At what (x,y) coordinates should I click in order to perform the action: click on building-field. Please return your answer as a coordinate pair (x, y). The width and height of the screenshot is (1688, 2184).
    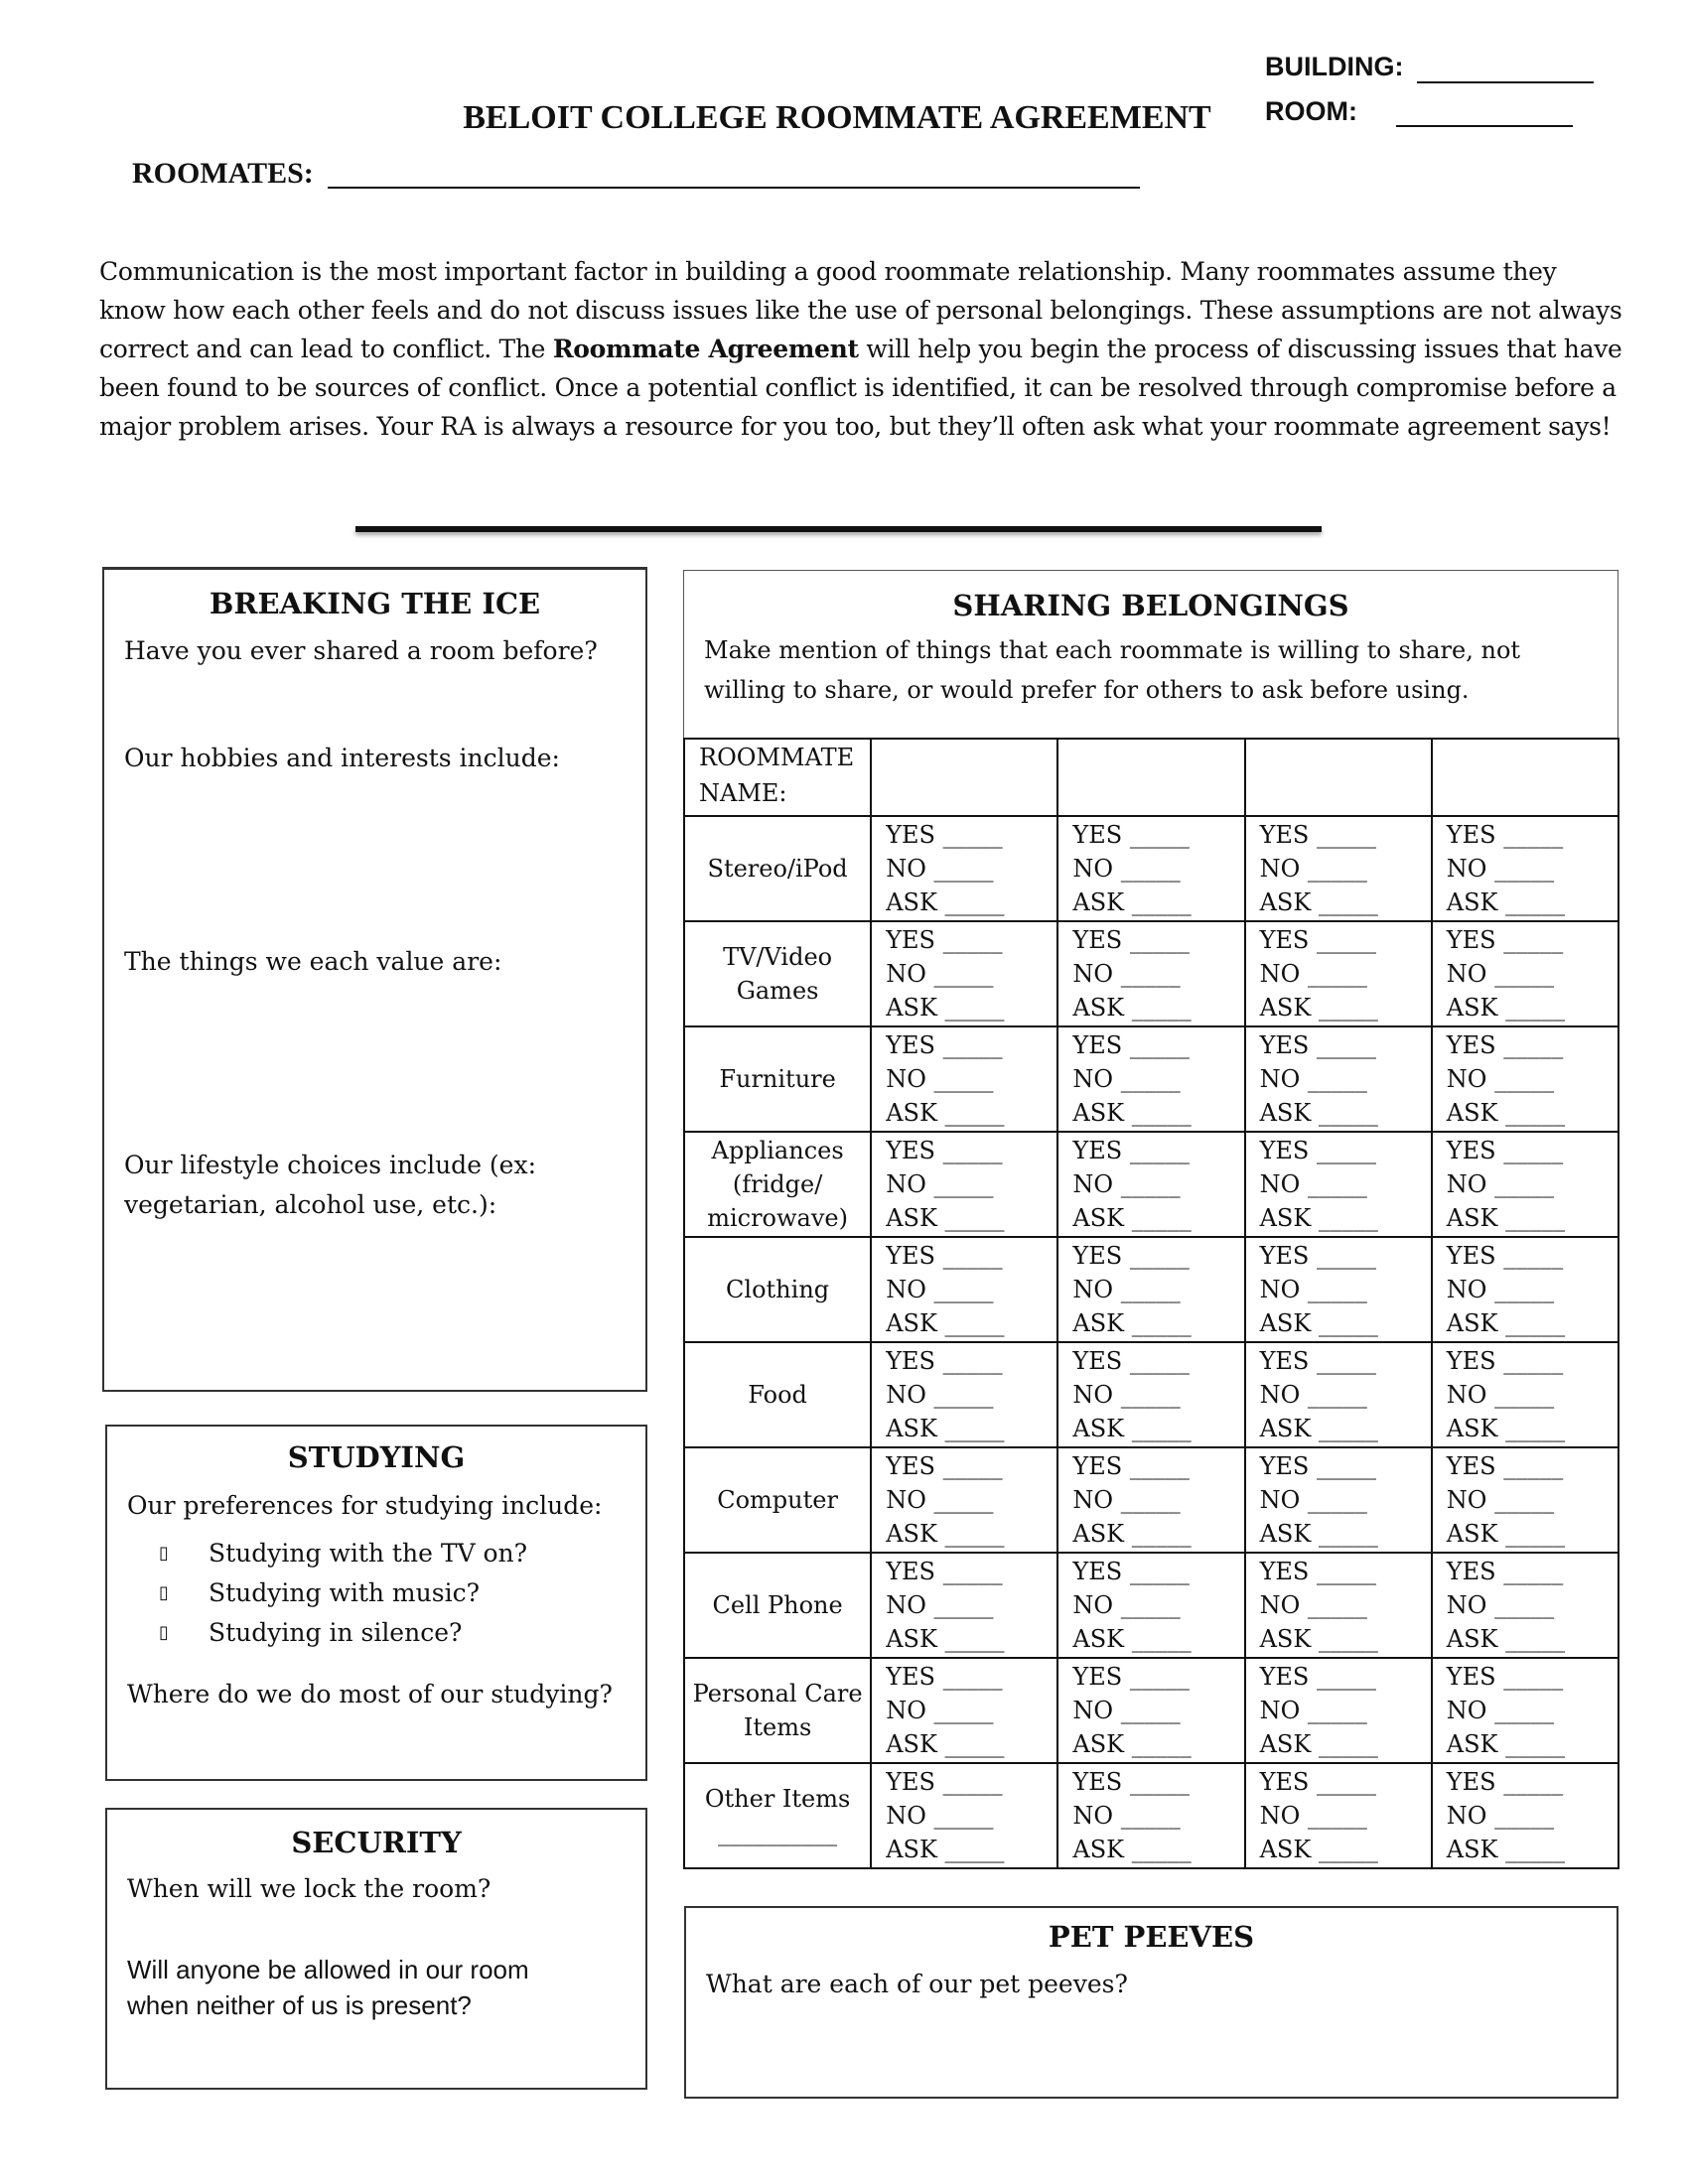
    Looking at the image, I should click on (1505, 82).